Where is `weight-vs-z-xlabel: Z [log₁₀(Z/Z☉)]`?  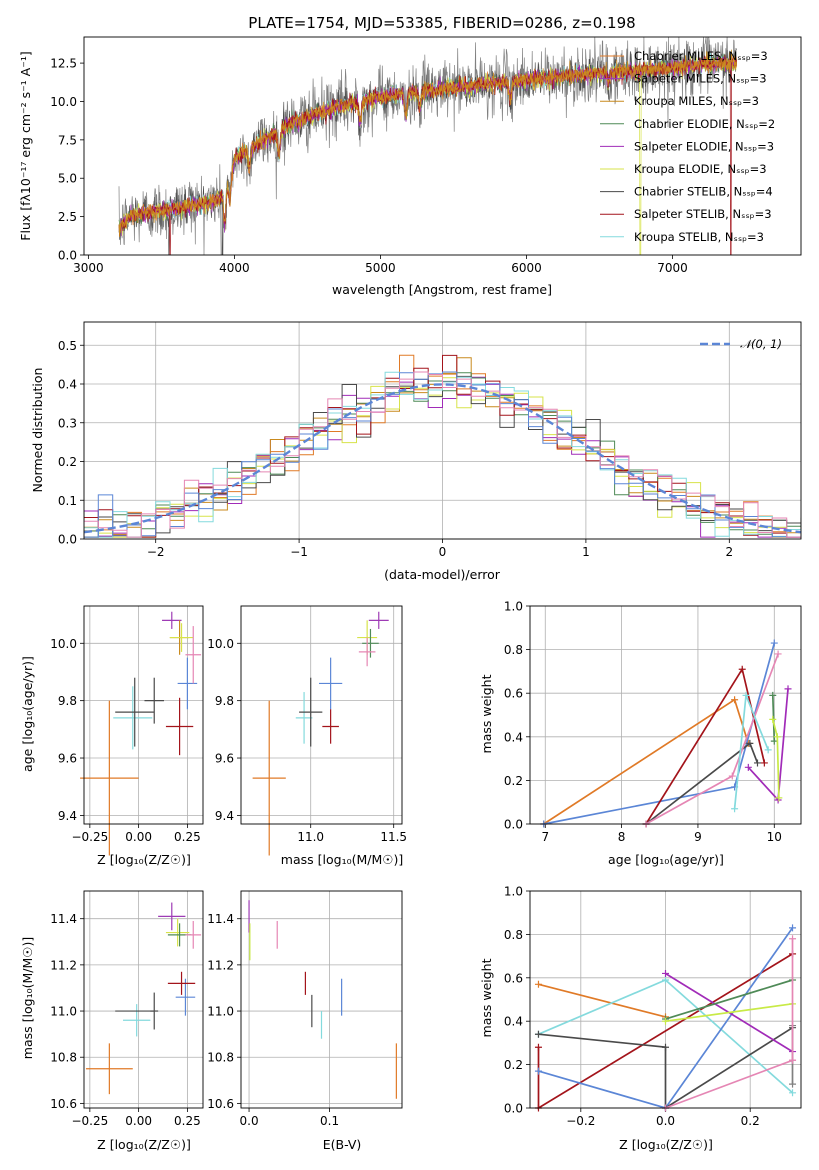
weight-vs-z-xlabel: Z [log₁₀(Z/Z☉)] is located at coordinates (666, 1144).